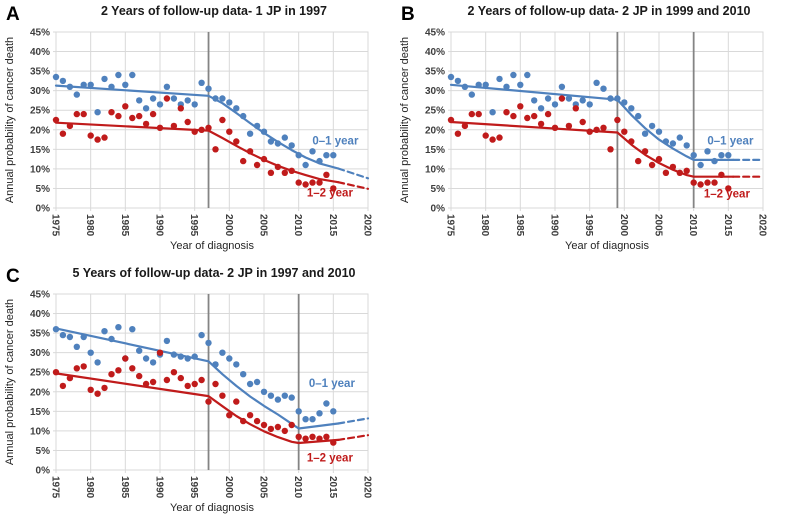 Image resolution: width=790 pixels, height=524 pixels. I want to click on y-tick-label: 10%, so click(435, 169).